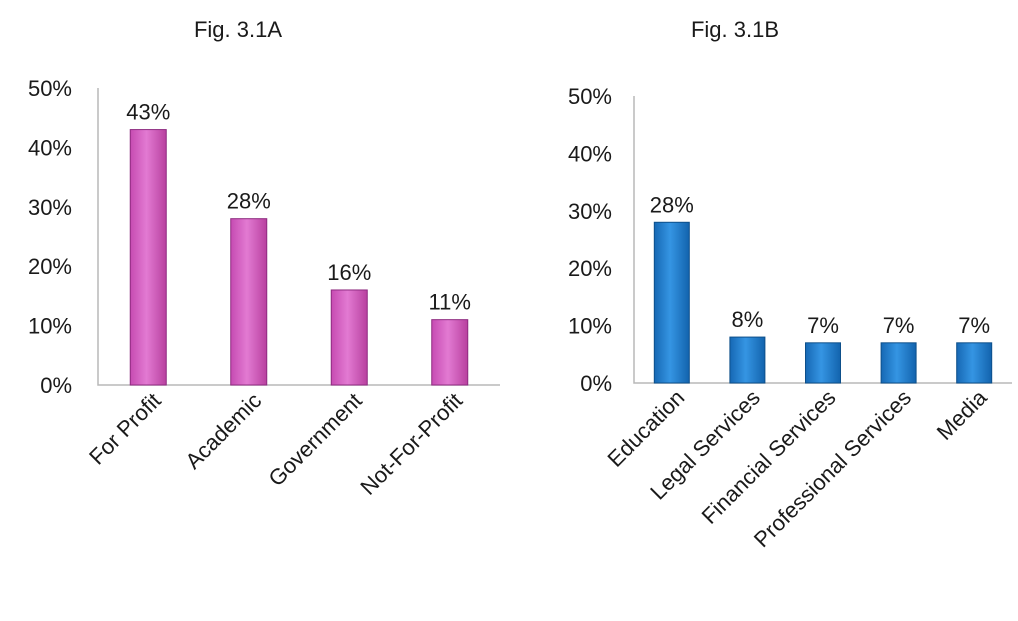 Image resolution: width=1018 pixels, height=621 pixels. What do you see at coordinates (590, 240) in the screenshot?
I see `chart-b-y-axis: 0% 10% 20% 30% 40% 50%` at bounding box center [590, 240].